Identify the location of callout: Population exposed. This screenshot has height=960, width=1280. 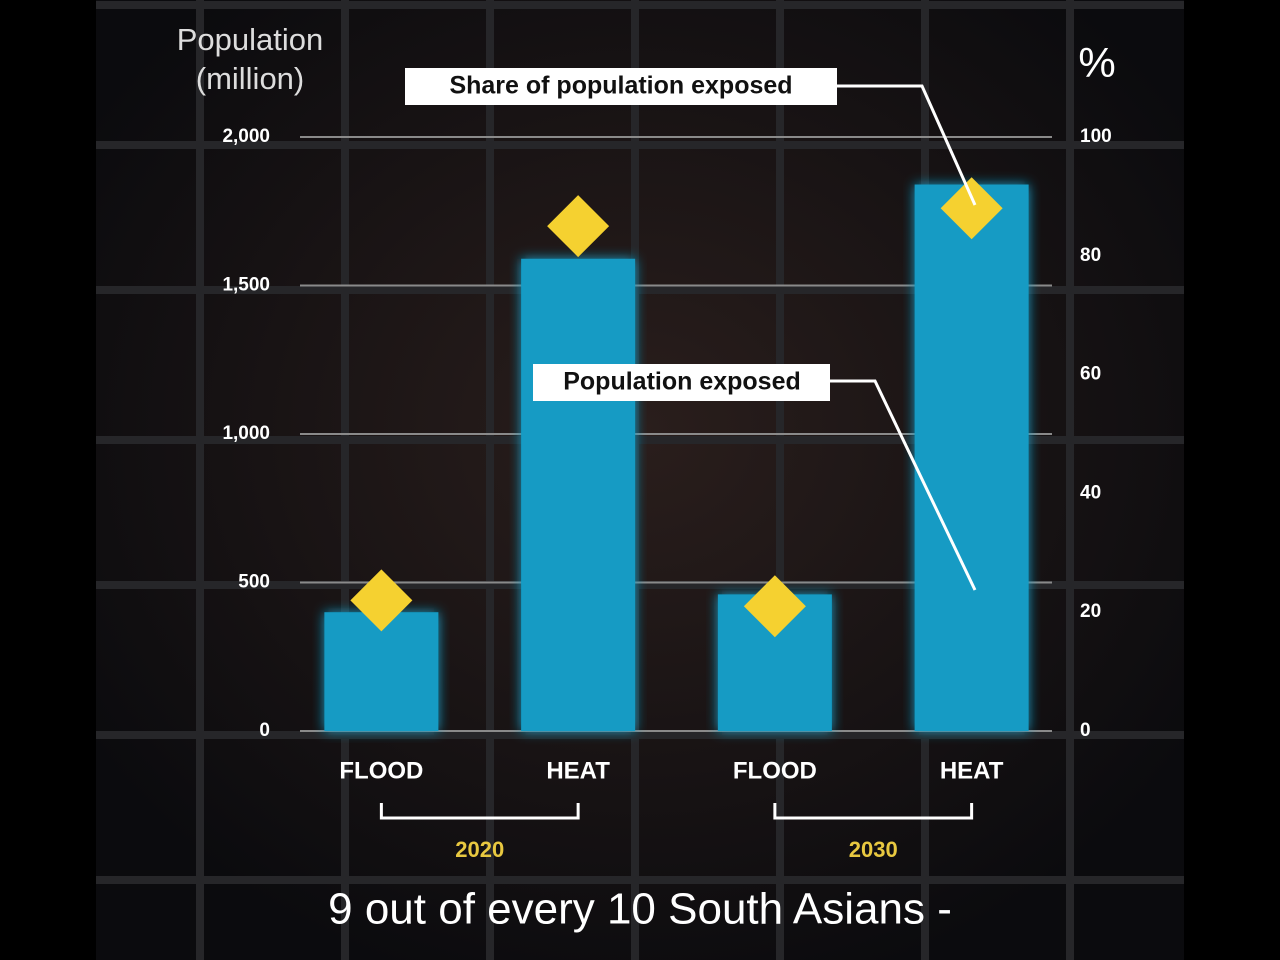
(682, 382).